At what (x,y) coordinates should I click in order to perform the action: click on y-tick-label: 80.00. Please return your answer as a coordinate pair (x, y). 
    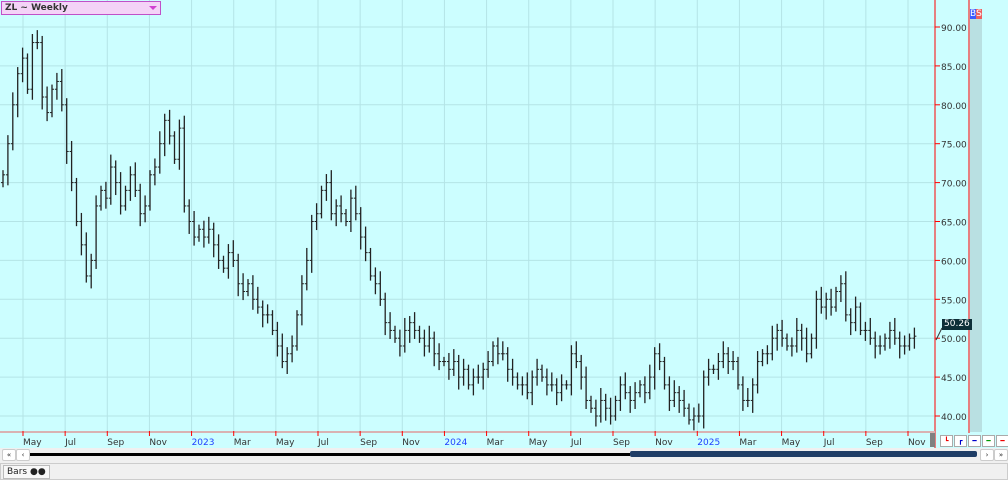
    Looking at the image, I should click on (954, 107).